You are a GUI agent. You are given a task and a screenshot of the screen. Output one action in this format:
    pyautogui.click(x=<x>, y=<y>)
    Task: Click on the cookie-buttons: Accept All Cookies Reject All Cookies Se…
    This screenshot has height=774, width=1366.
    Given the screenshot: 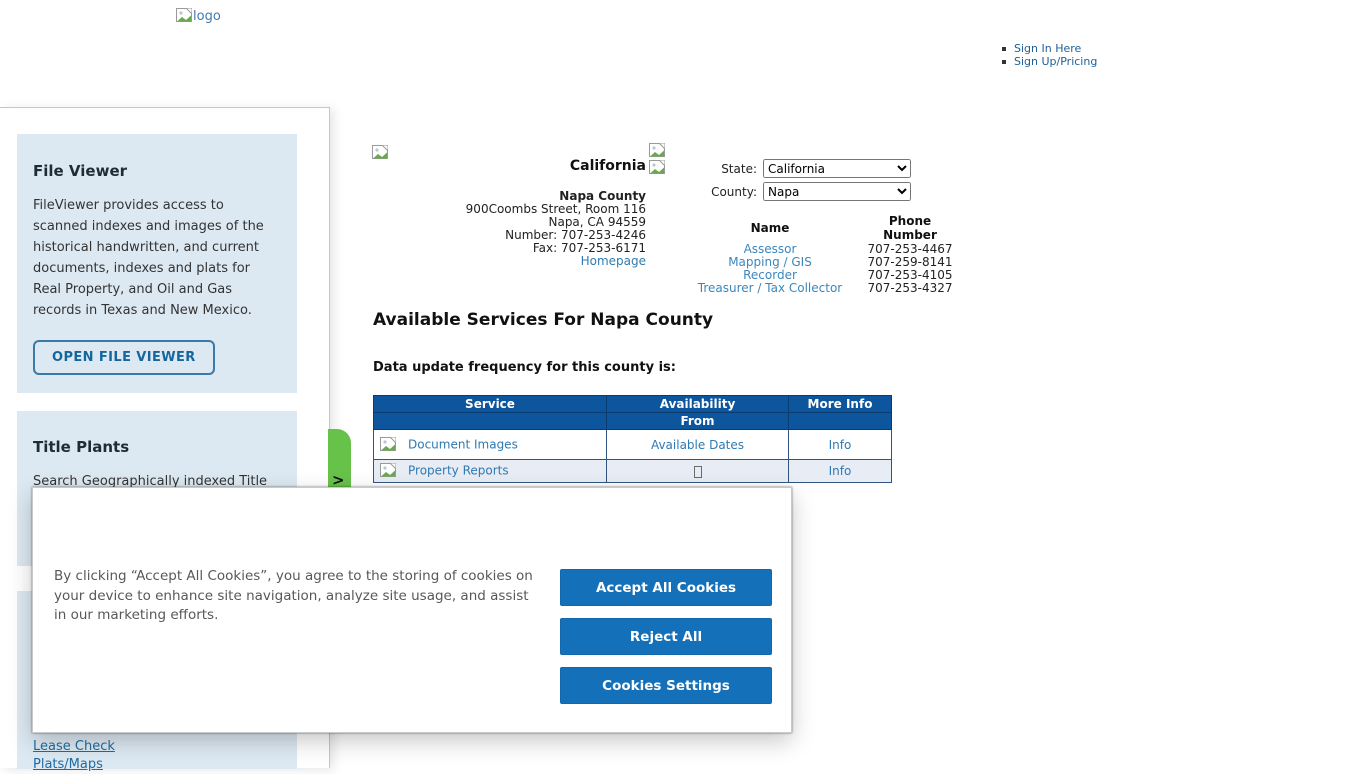 What is the action you would take?
    pyautogui.click(x=666, y=636)
    